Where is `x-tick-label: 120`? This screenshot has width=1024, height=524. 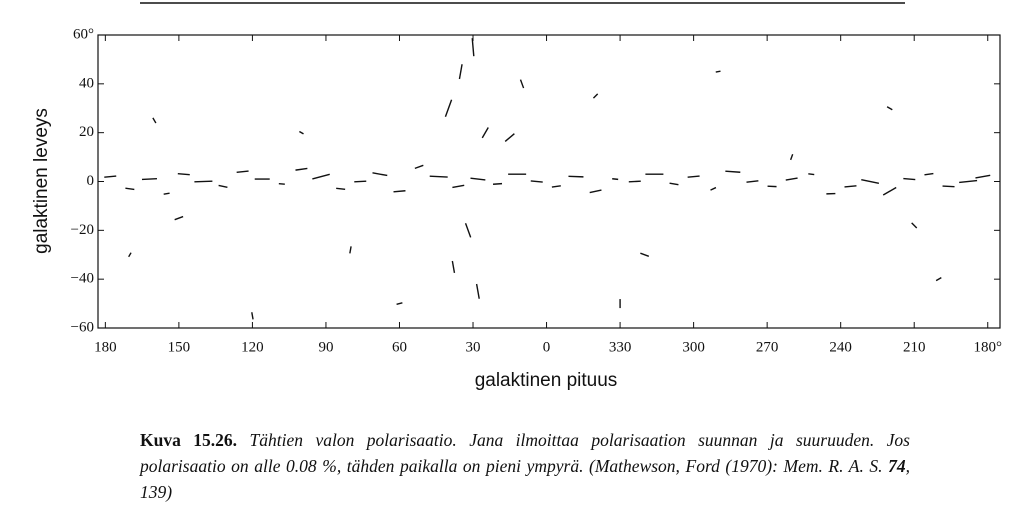
x-tick-label: 120 is located at coordinates (252, 347).